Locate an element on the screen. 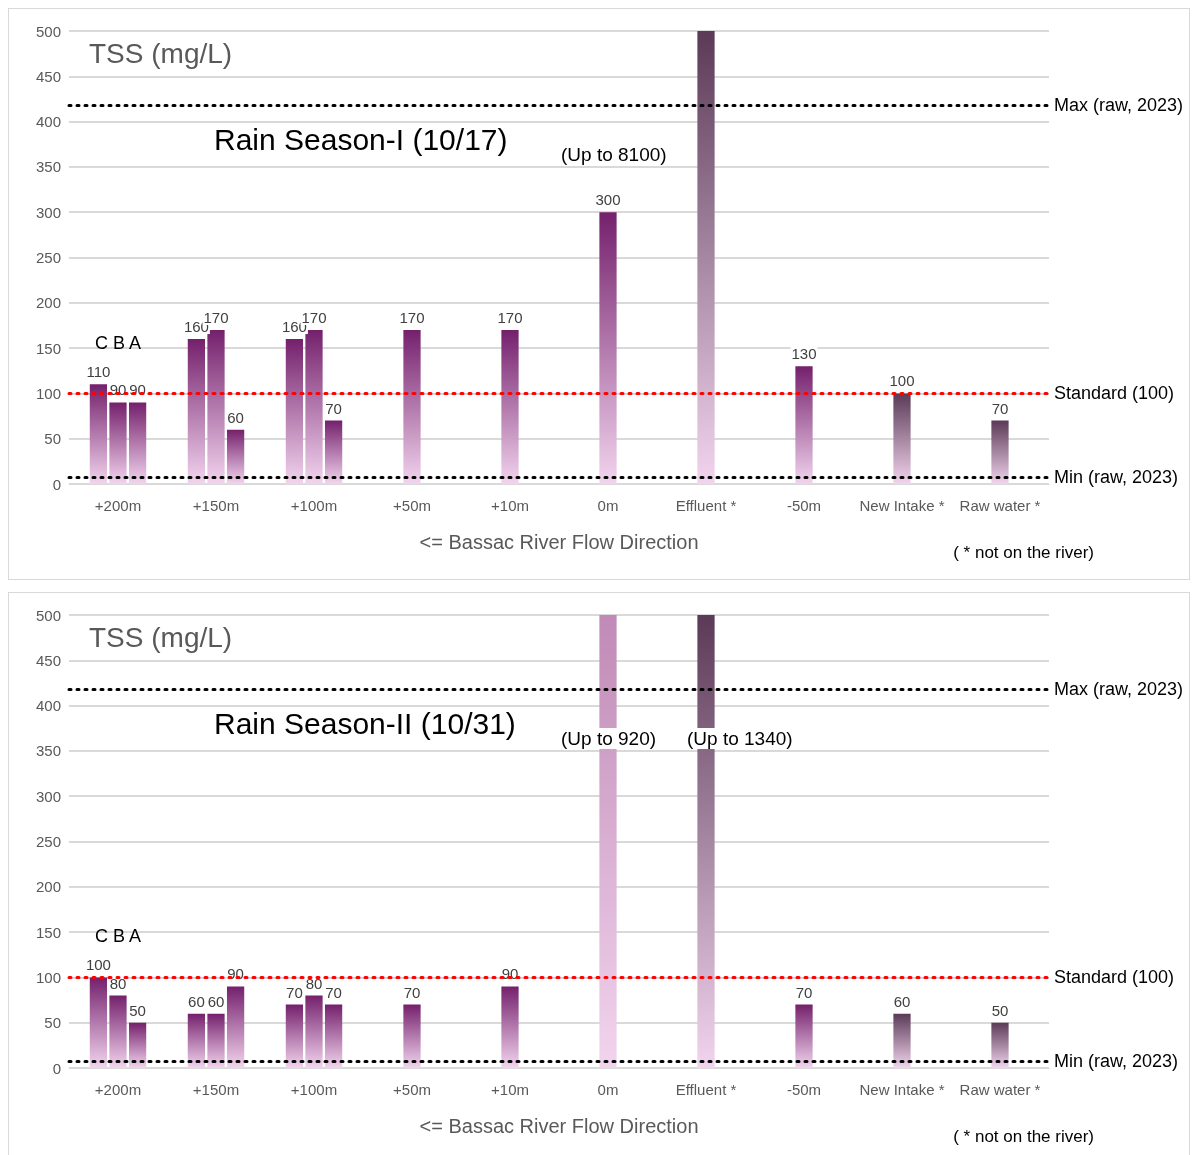 The height and width of the screenshot is (1155, 1195). y-tick-label: 350 is located at coordinates (48, 751).